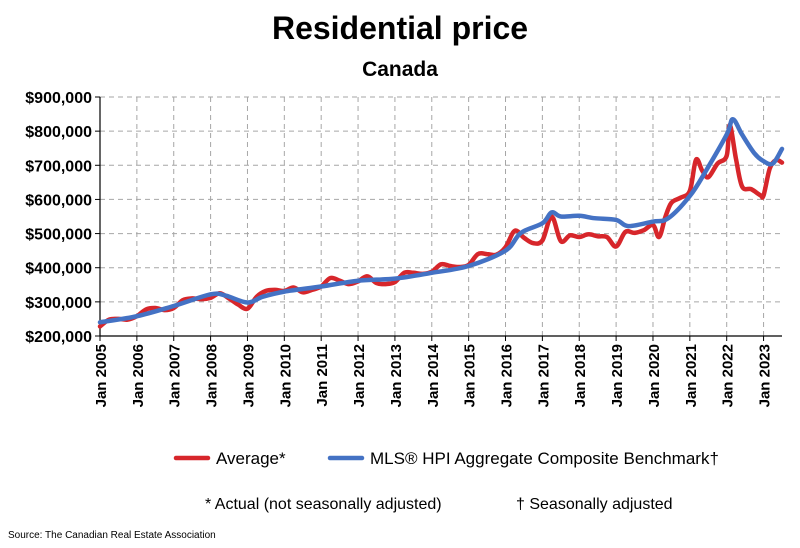 The image size is (800, 548). What do you see at coordinates (396, 375) in the screenshot?
I see `x-tick-label: Jan 2013` at bounding box center [396, 375].